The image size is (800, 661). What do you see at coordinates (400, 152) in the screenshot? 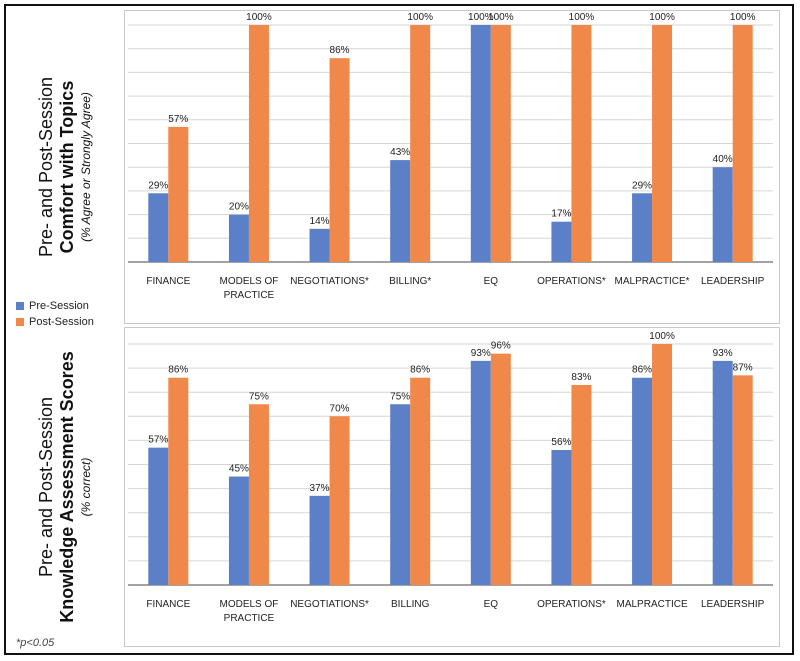
I see `data-label-pre: 43%` at bounding box center [400, 152].